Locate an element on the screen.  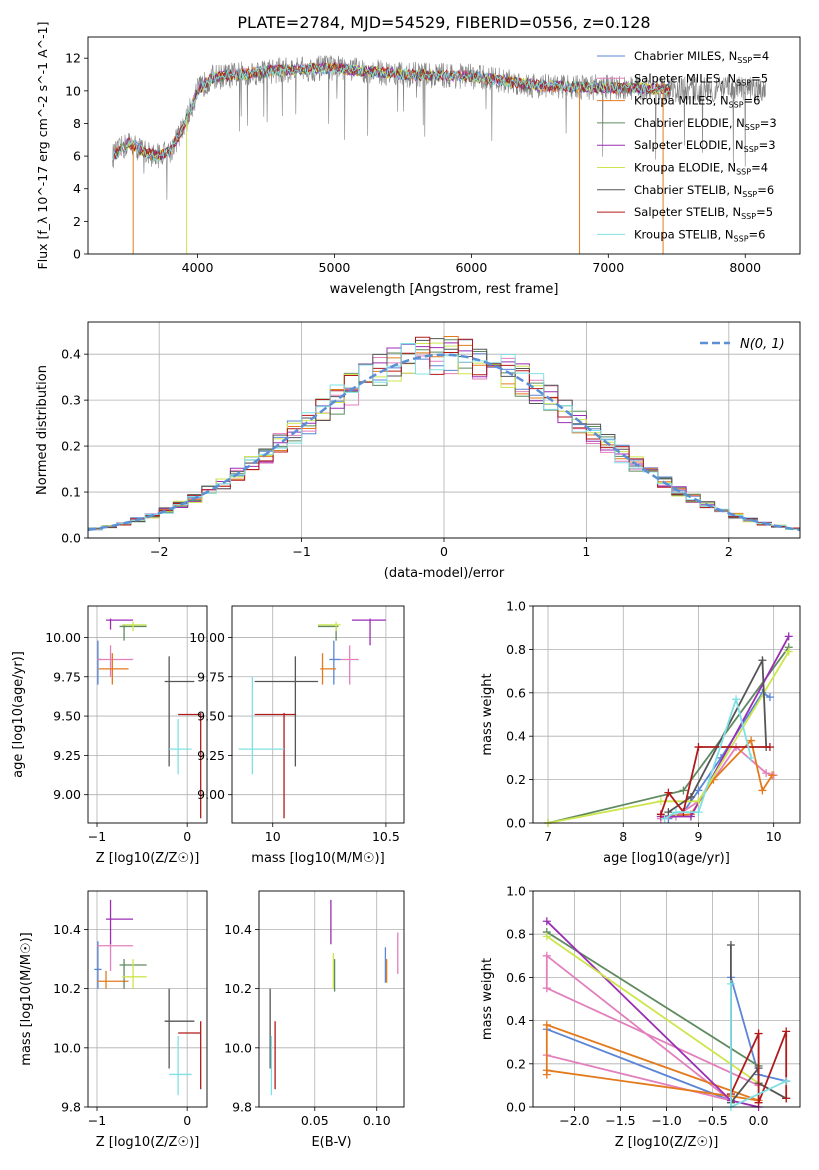
x-tick-label: −2 is located at coordinates (159, 551).